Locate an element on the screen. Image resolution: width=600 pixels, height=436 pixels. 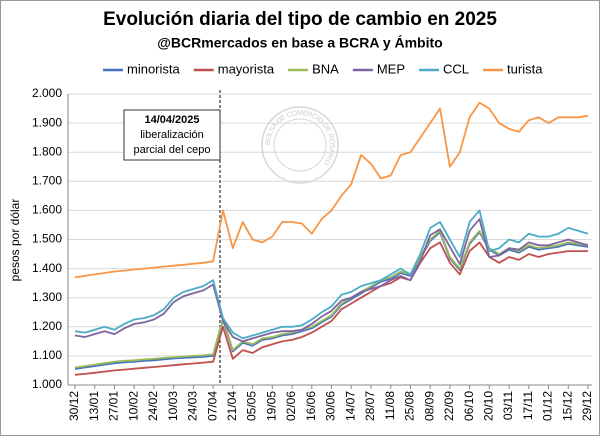
x-tick-label: 22/09 is located at coordinates (449, 406).